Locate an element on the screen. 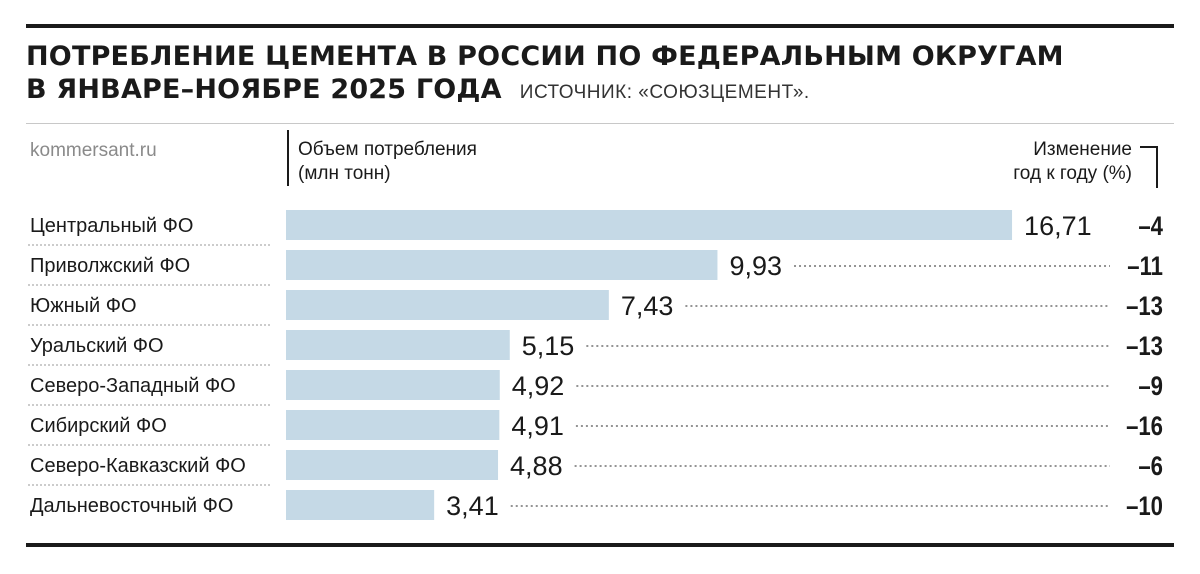 The width and height of the screenshot is (1200, 574). category-label: Северо-Кавказский ФО is located at coordinates (138, 466).